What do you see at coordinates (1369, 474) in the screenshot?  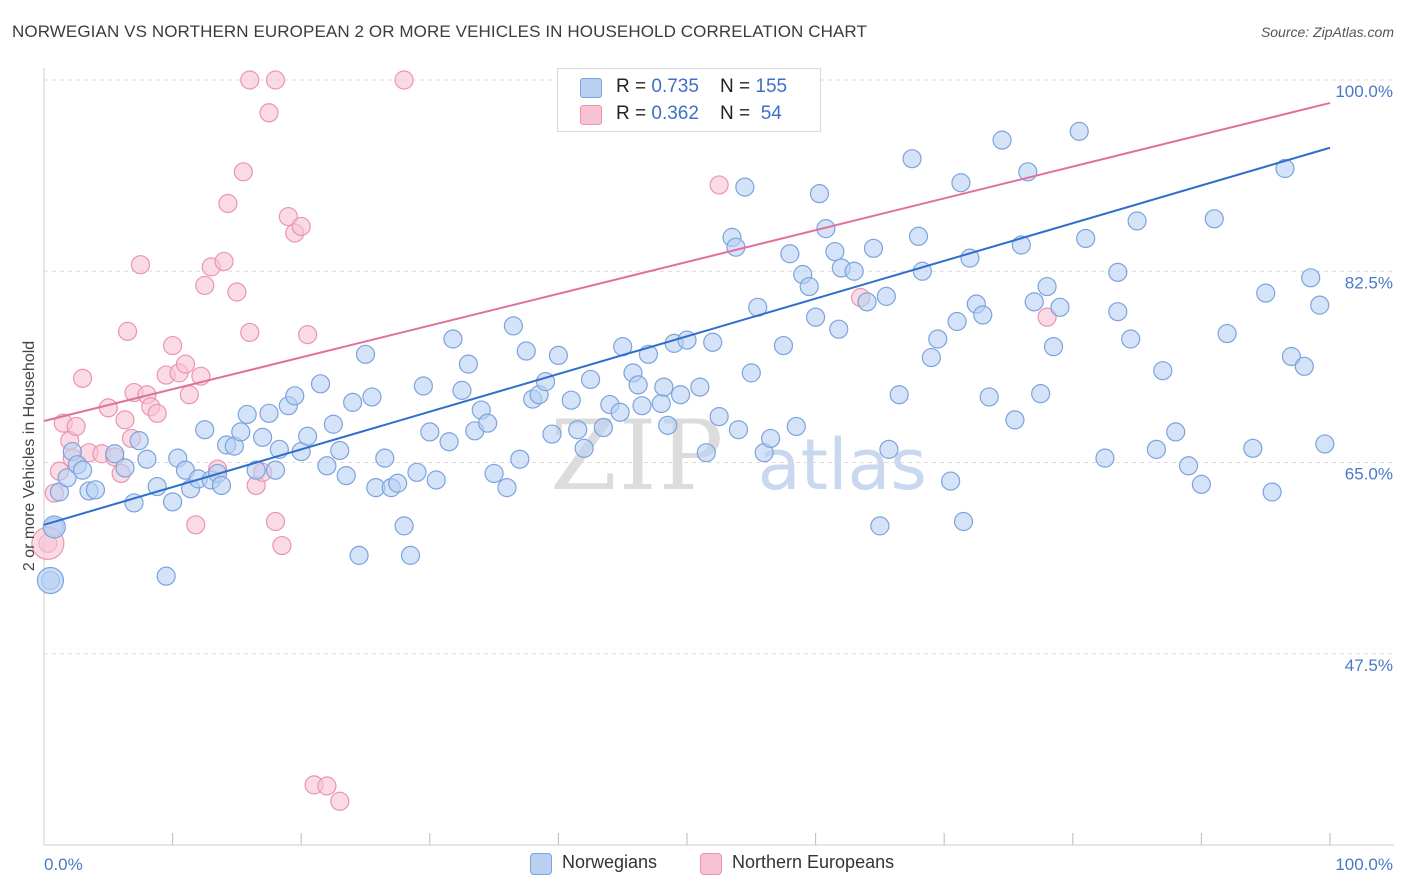 I see `y-tick-label: 65.0%` at bounding box center [1369, 474].